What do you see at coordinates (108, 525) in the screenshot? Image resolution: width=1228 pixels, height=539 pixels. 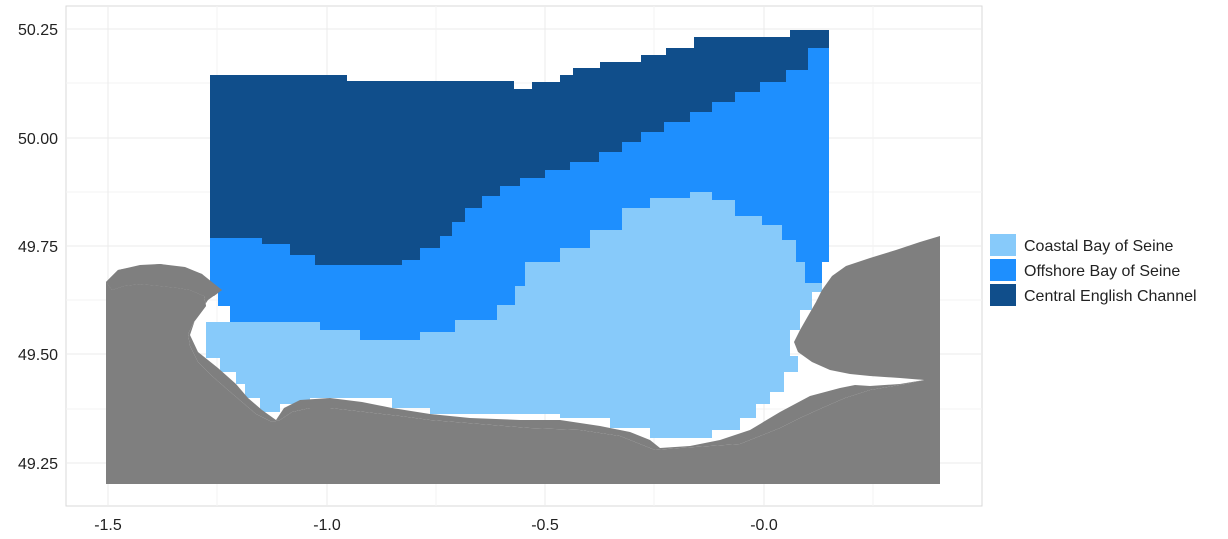 I see `x-tick-label: -1.5` at bounding box center [108, 525].